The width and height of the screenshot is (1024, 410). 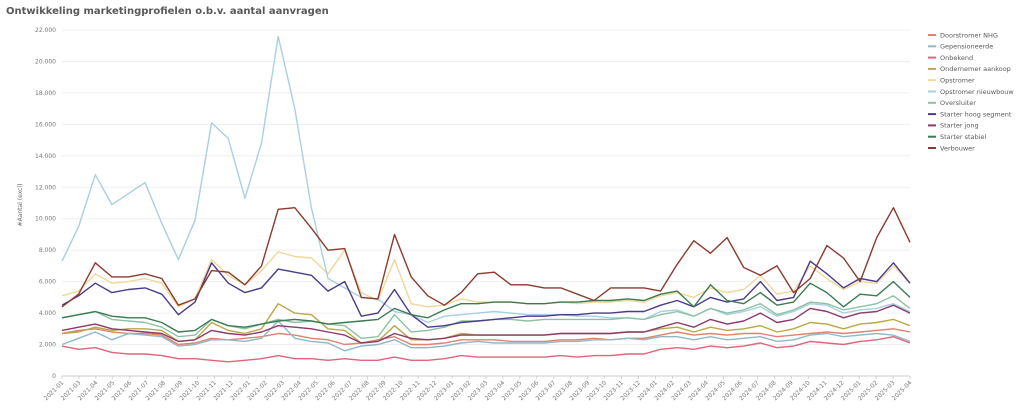 I want to click on legend-item: Onbekend, so click(x=950, y=58).